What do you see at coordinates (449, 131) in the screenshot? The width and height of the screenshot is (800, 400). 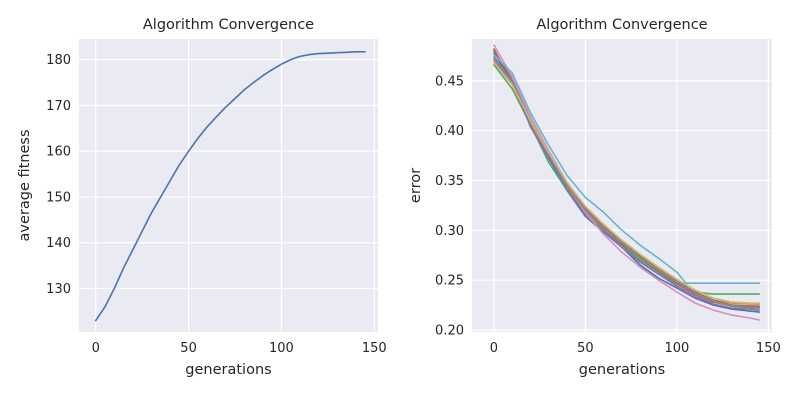 I see `y-tick-label: 0.40` at bounding box center [449, 131].